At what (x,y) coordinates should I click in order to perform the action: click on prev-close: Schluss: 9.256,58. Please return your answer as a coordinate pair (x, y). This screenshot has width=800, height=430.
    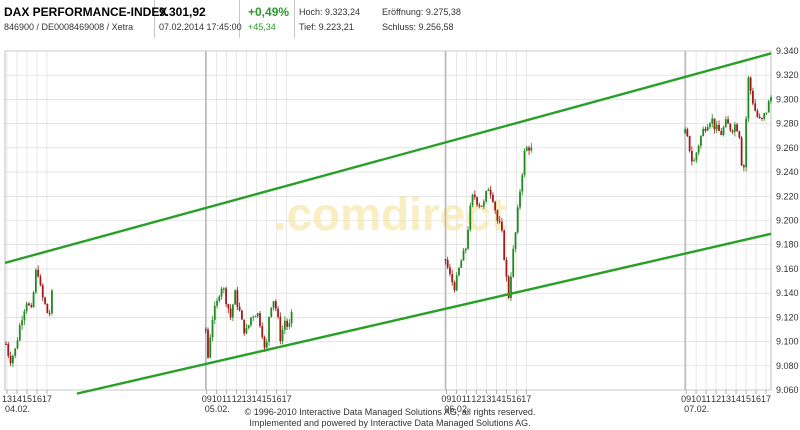
    Looking at the image, I should click on (418, 27).